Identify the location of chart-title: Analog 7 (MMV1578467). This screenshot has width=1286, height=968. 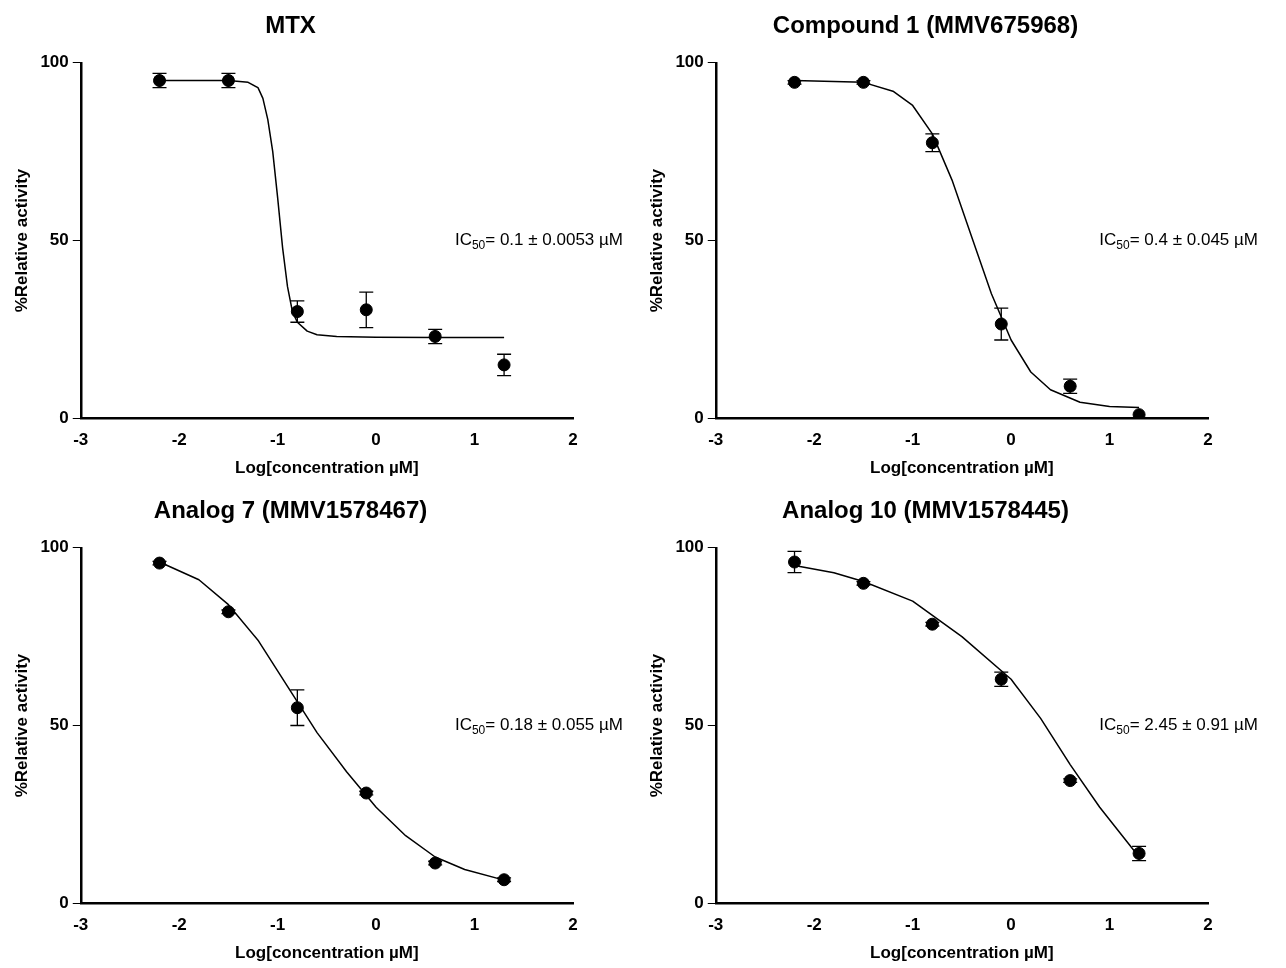
(290, 510).